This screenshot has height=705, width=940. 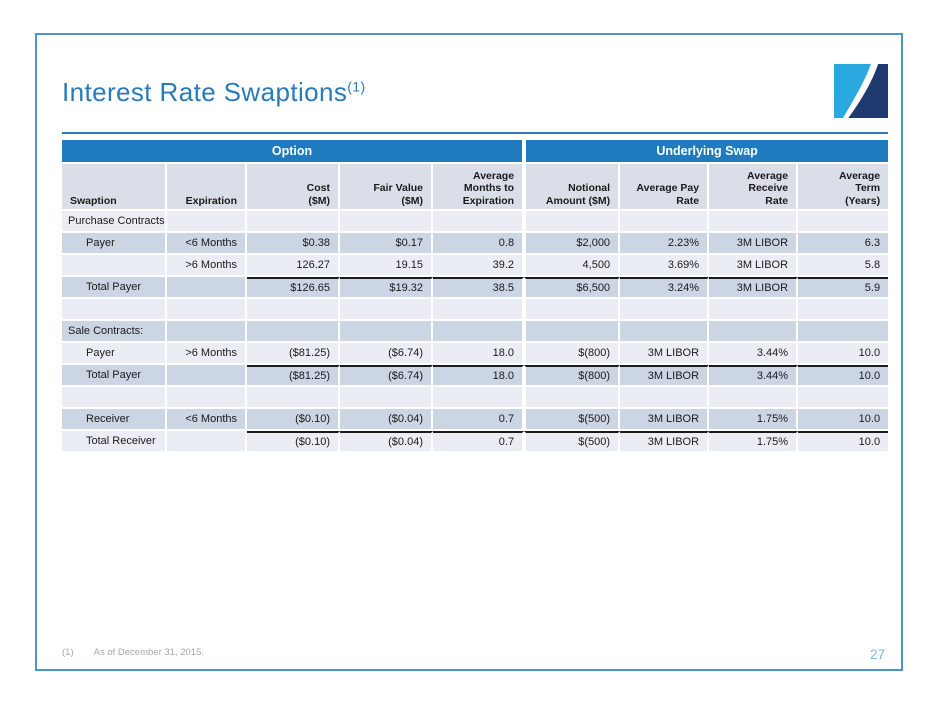 I want to click on footnote: (1) As of December 31, 2015., so click(x=133, y=652).